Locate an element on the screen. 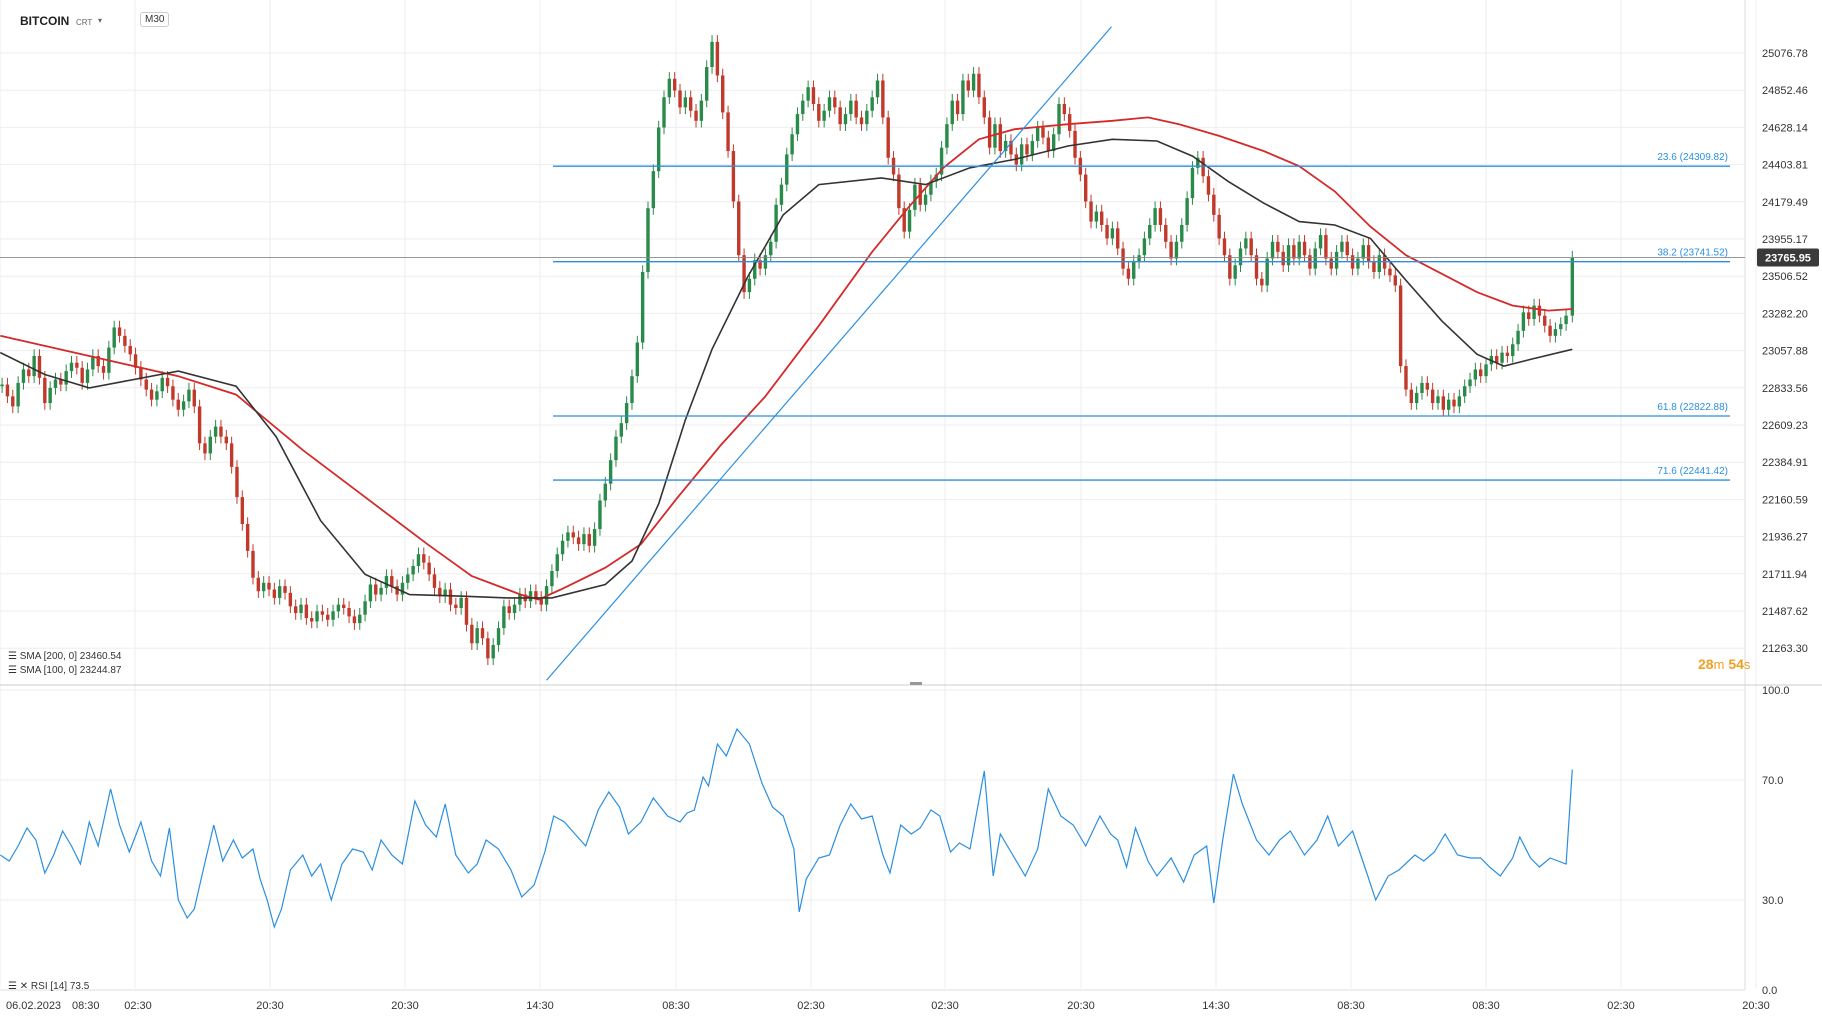 This screenshot has width=1822, height=1023. chevron-down-icon: ▾ is located at coordinates (100, 20).